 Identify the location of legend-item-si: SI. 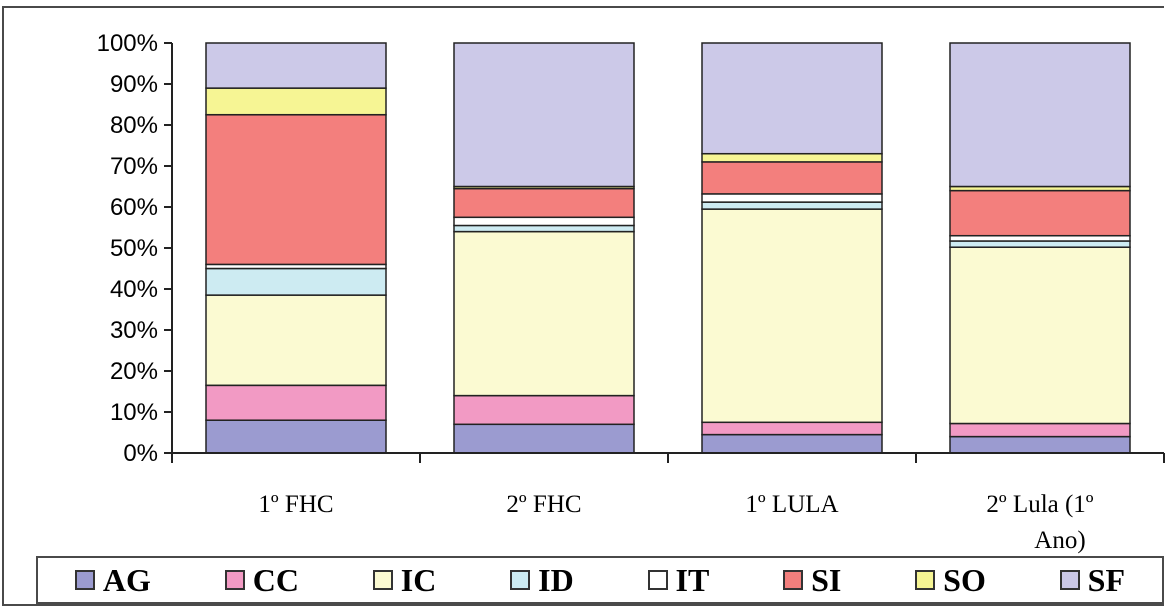
(812, 580).